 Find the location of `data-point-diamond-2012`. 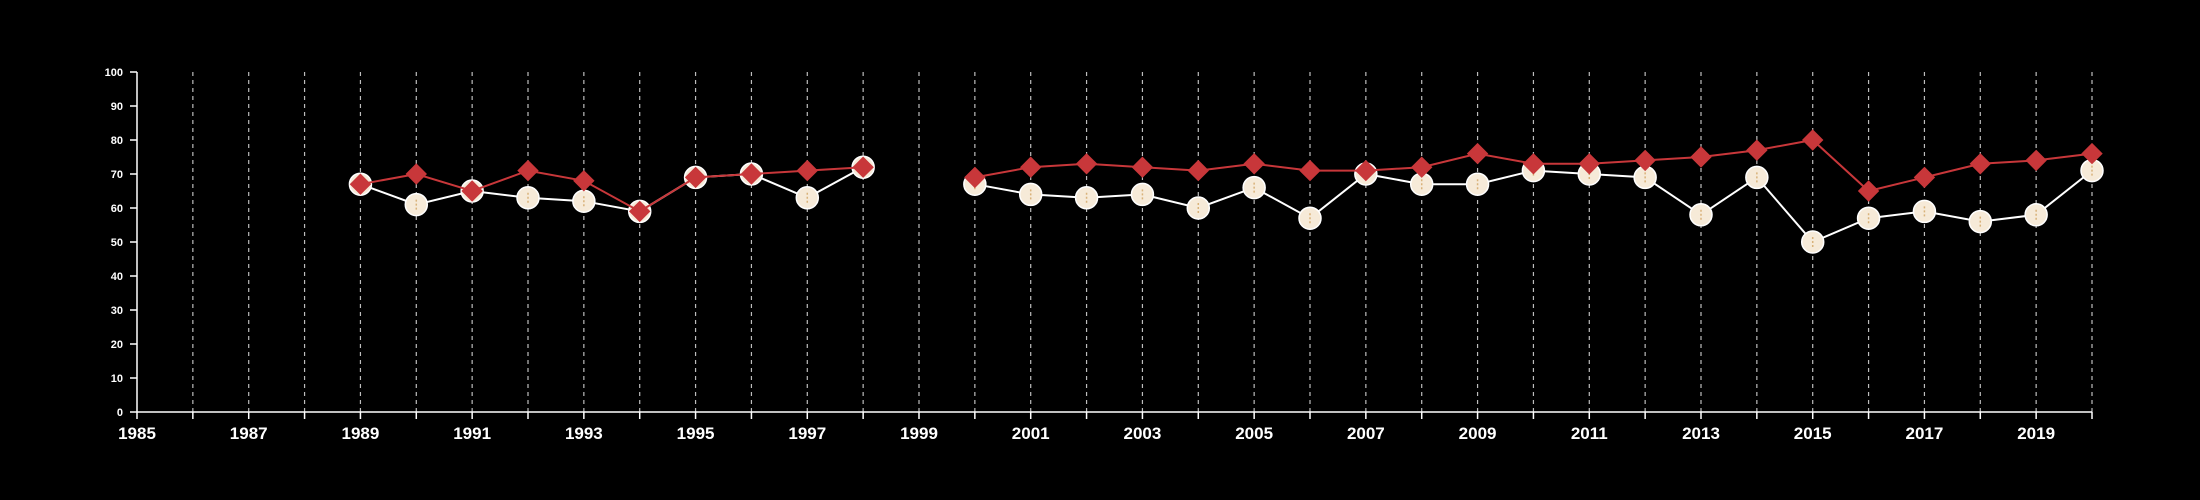

data-point-diamond-2012 is located at coordinates (1645, 160).